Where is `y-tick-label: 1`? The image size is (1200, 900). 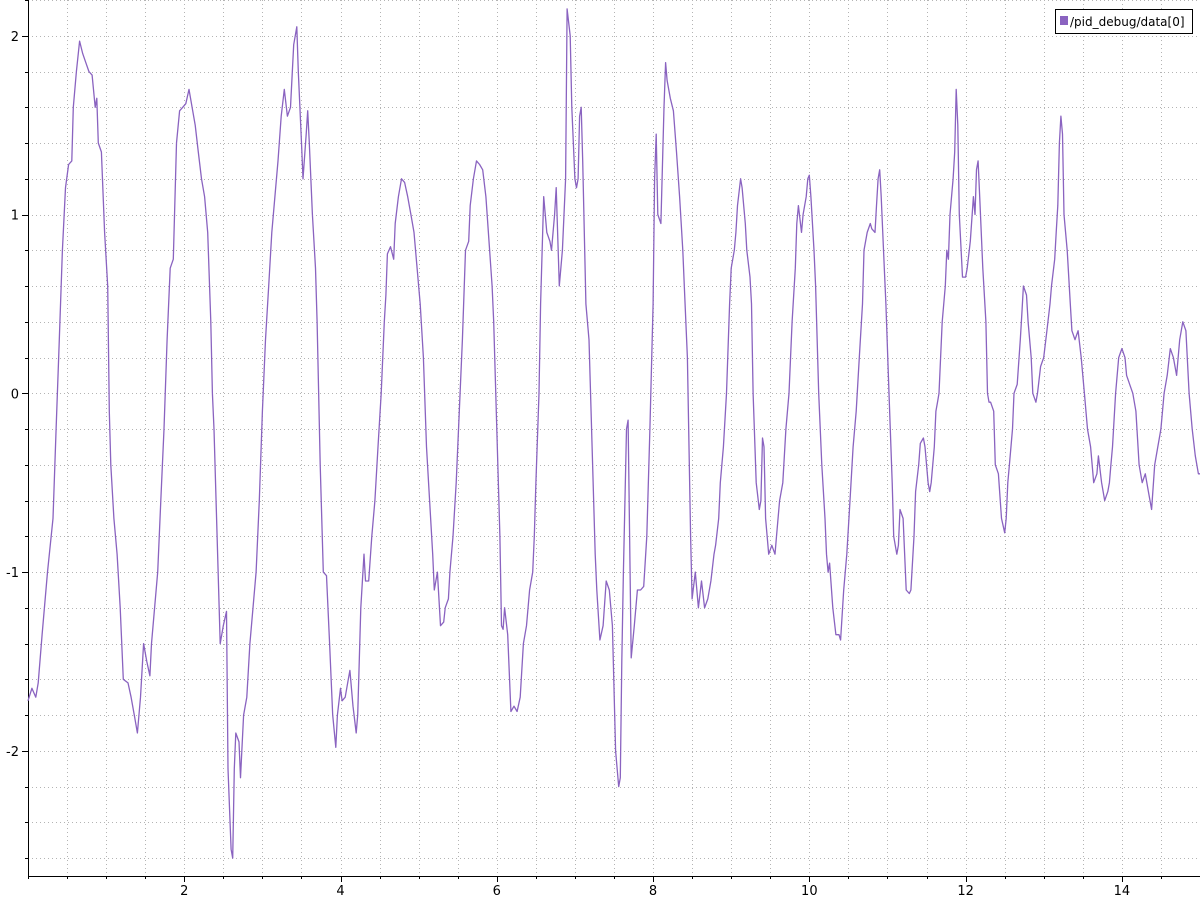
y-tick-label: 1 is located at coordinates (15, 216).